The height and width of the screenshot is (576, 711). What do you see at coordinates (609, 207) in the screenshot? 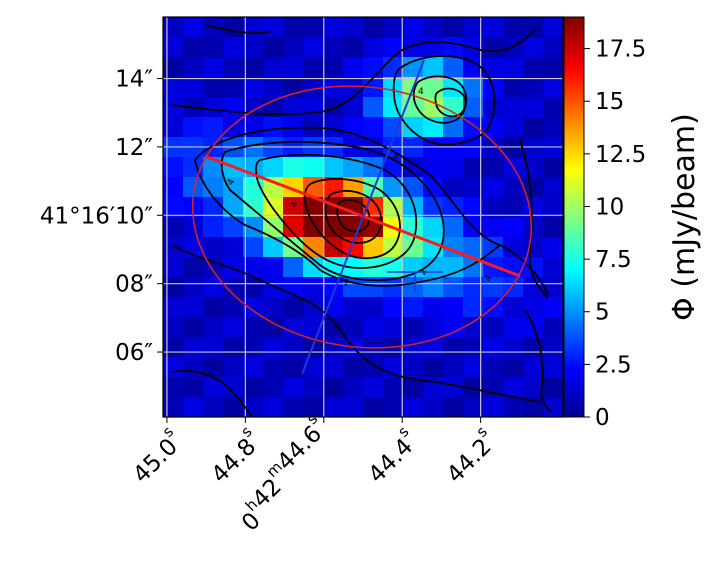
I see `colorbar-tick-label: 10` at bounding box center [609, 207].